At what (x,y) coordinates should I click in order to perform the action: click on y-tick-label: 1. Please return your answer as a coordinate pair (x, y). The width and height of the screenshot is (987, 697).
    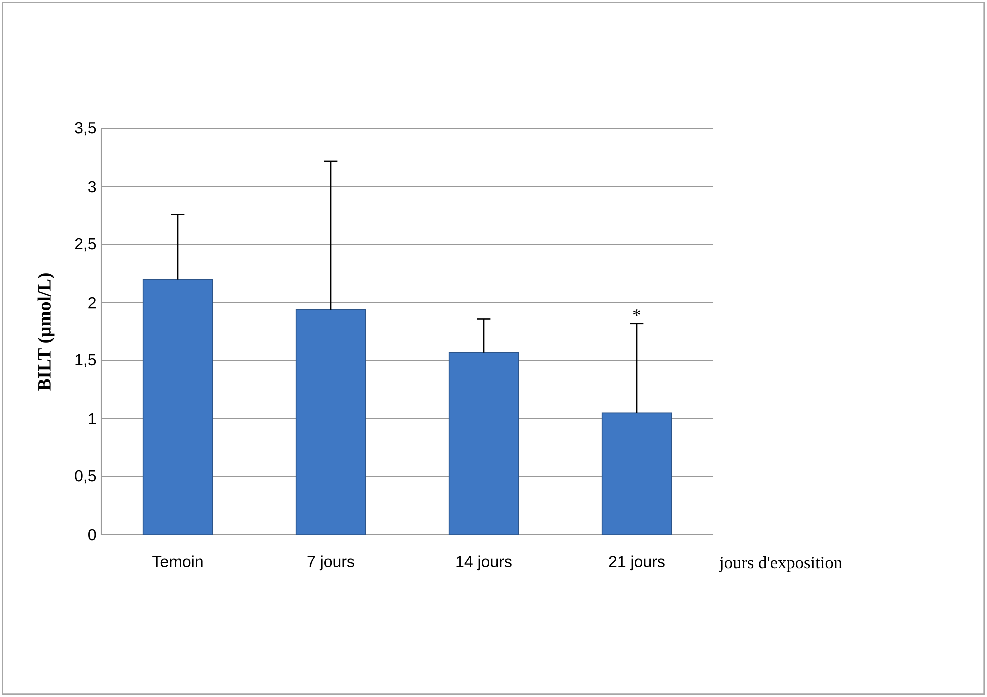
    Looking at the image, I should click on (92, 419).